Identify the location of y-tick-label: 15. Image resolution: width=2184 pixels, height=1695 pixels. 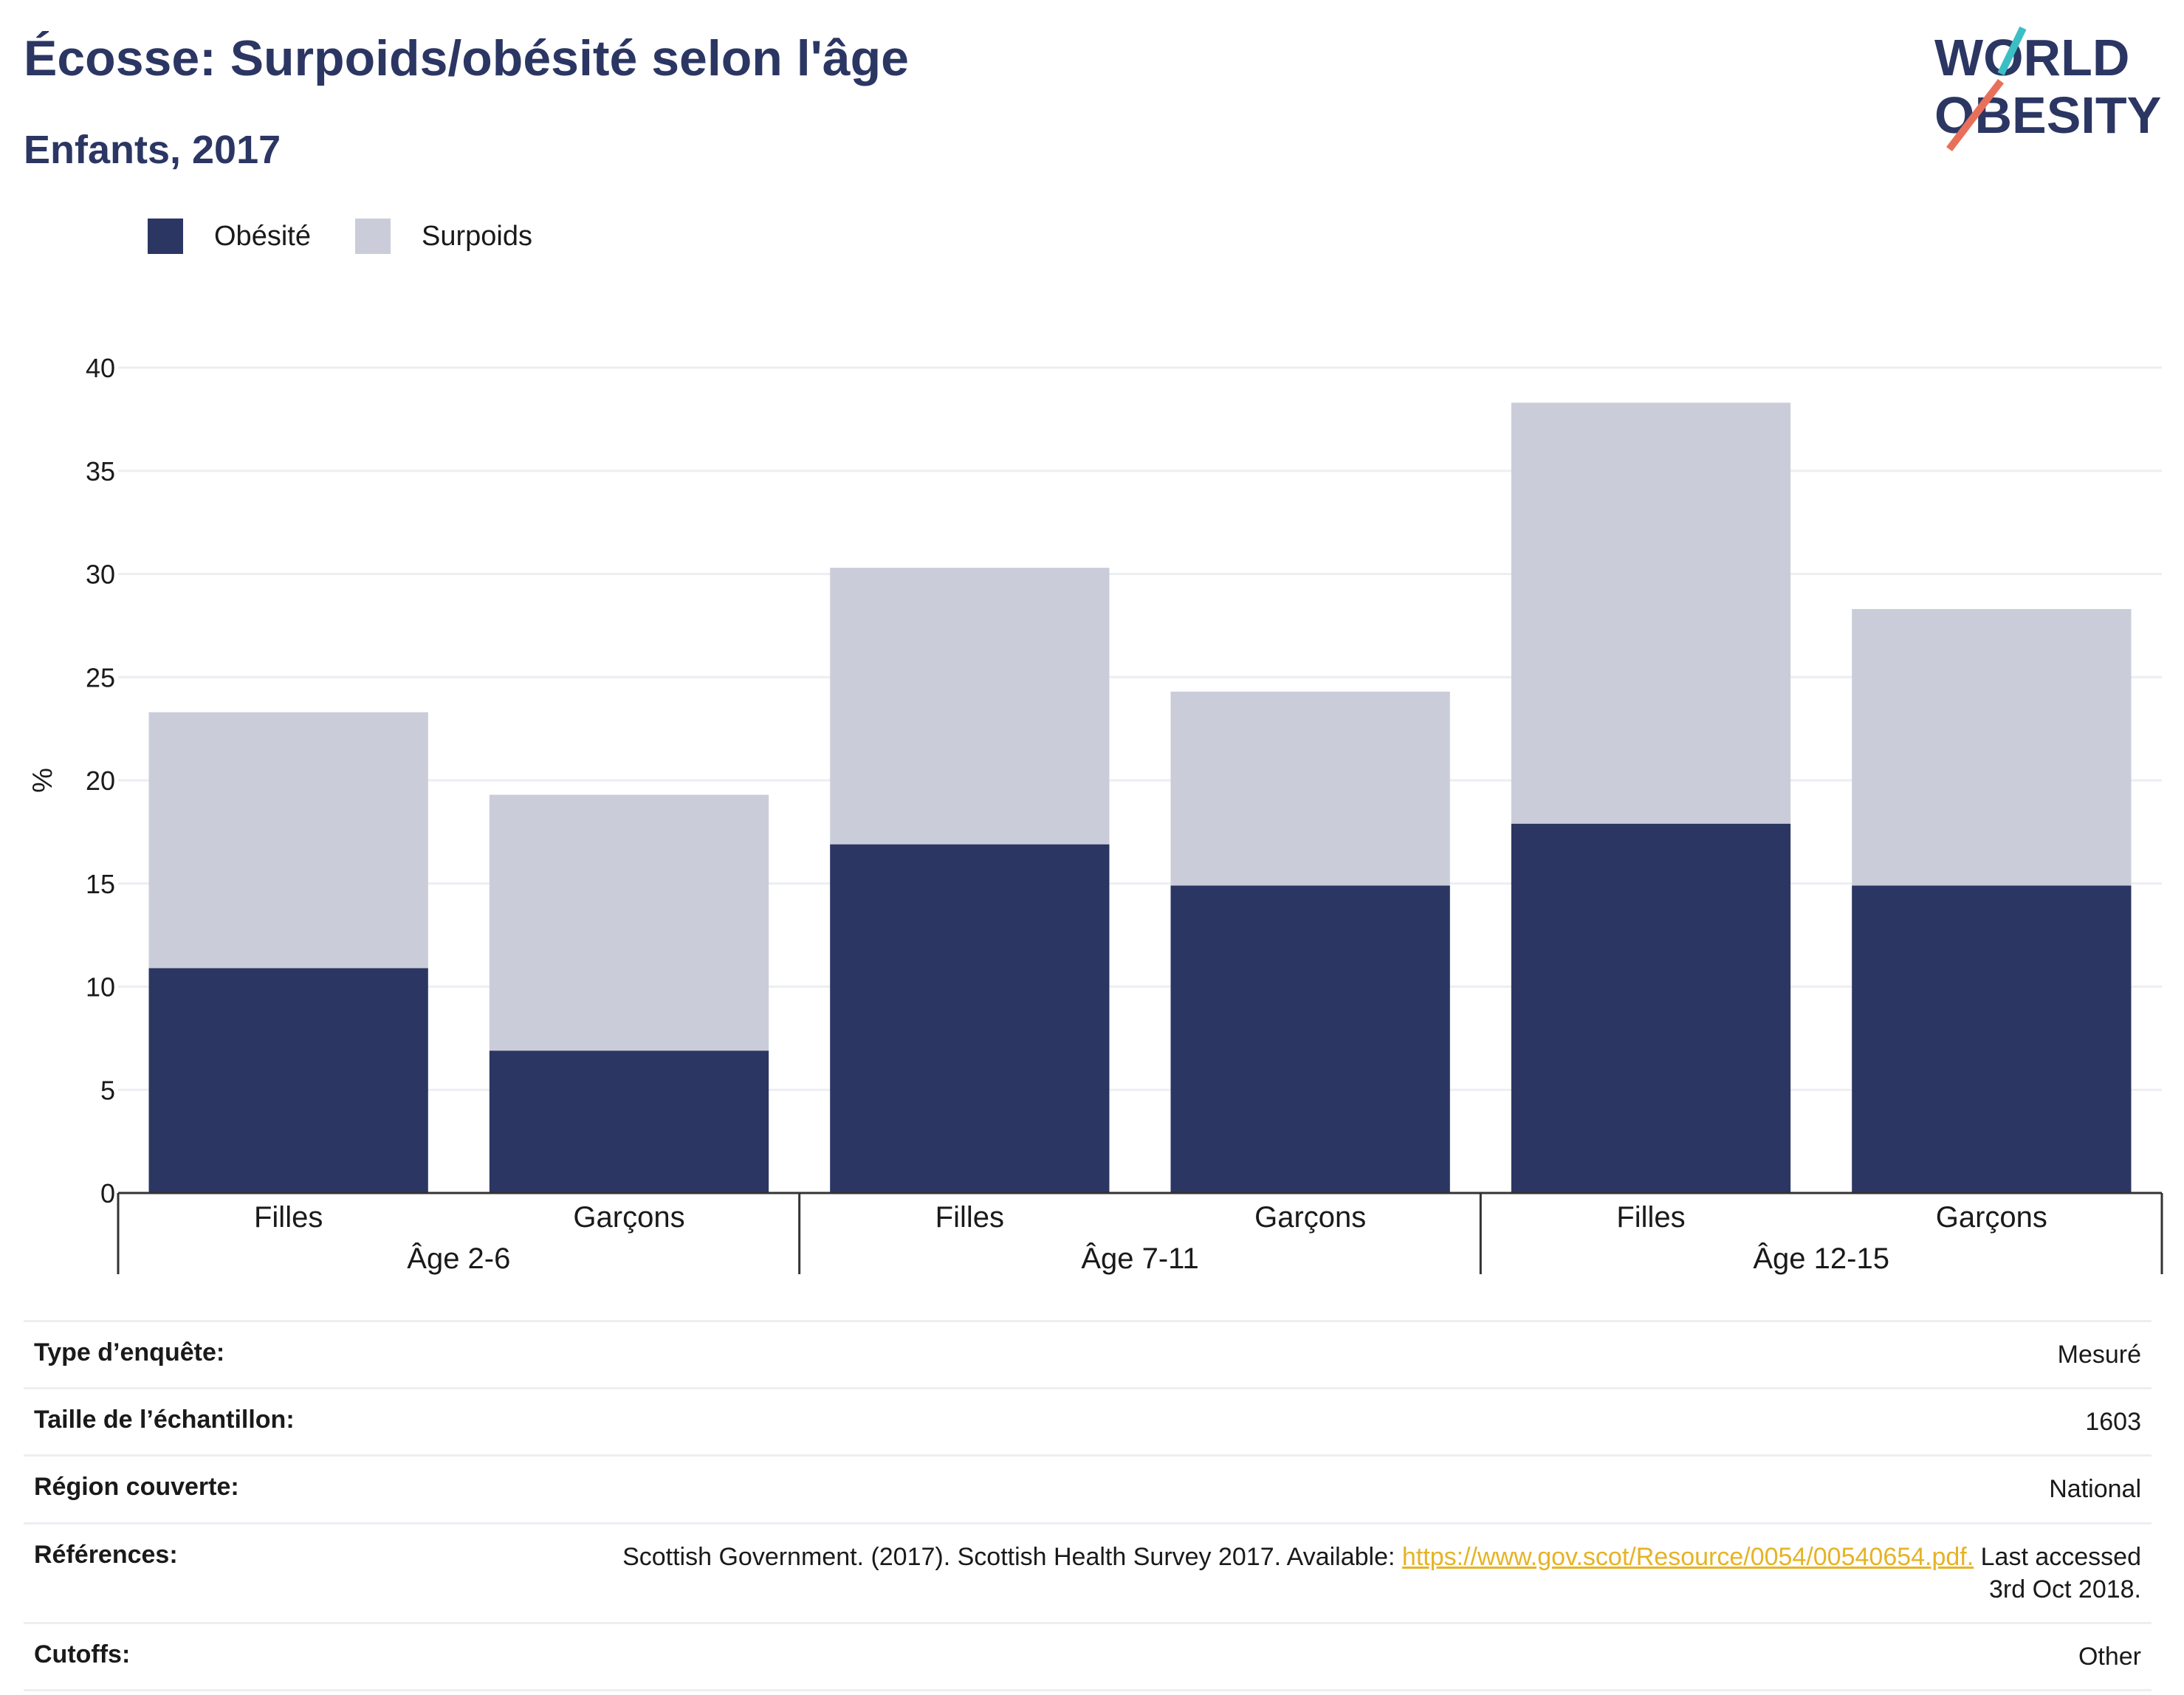
(101, 884).